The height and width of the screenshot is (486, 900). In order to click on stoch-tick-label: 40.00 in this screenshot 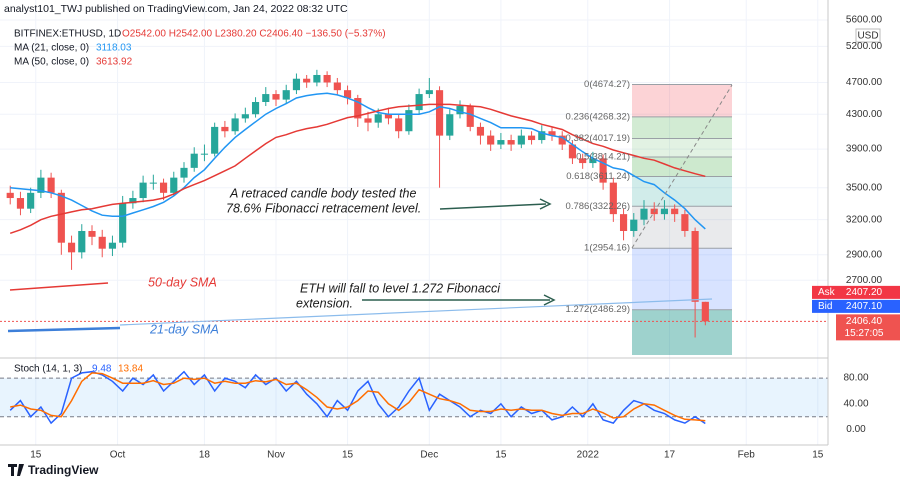, I will do `click(855, 403)`.